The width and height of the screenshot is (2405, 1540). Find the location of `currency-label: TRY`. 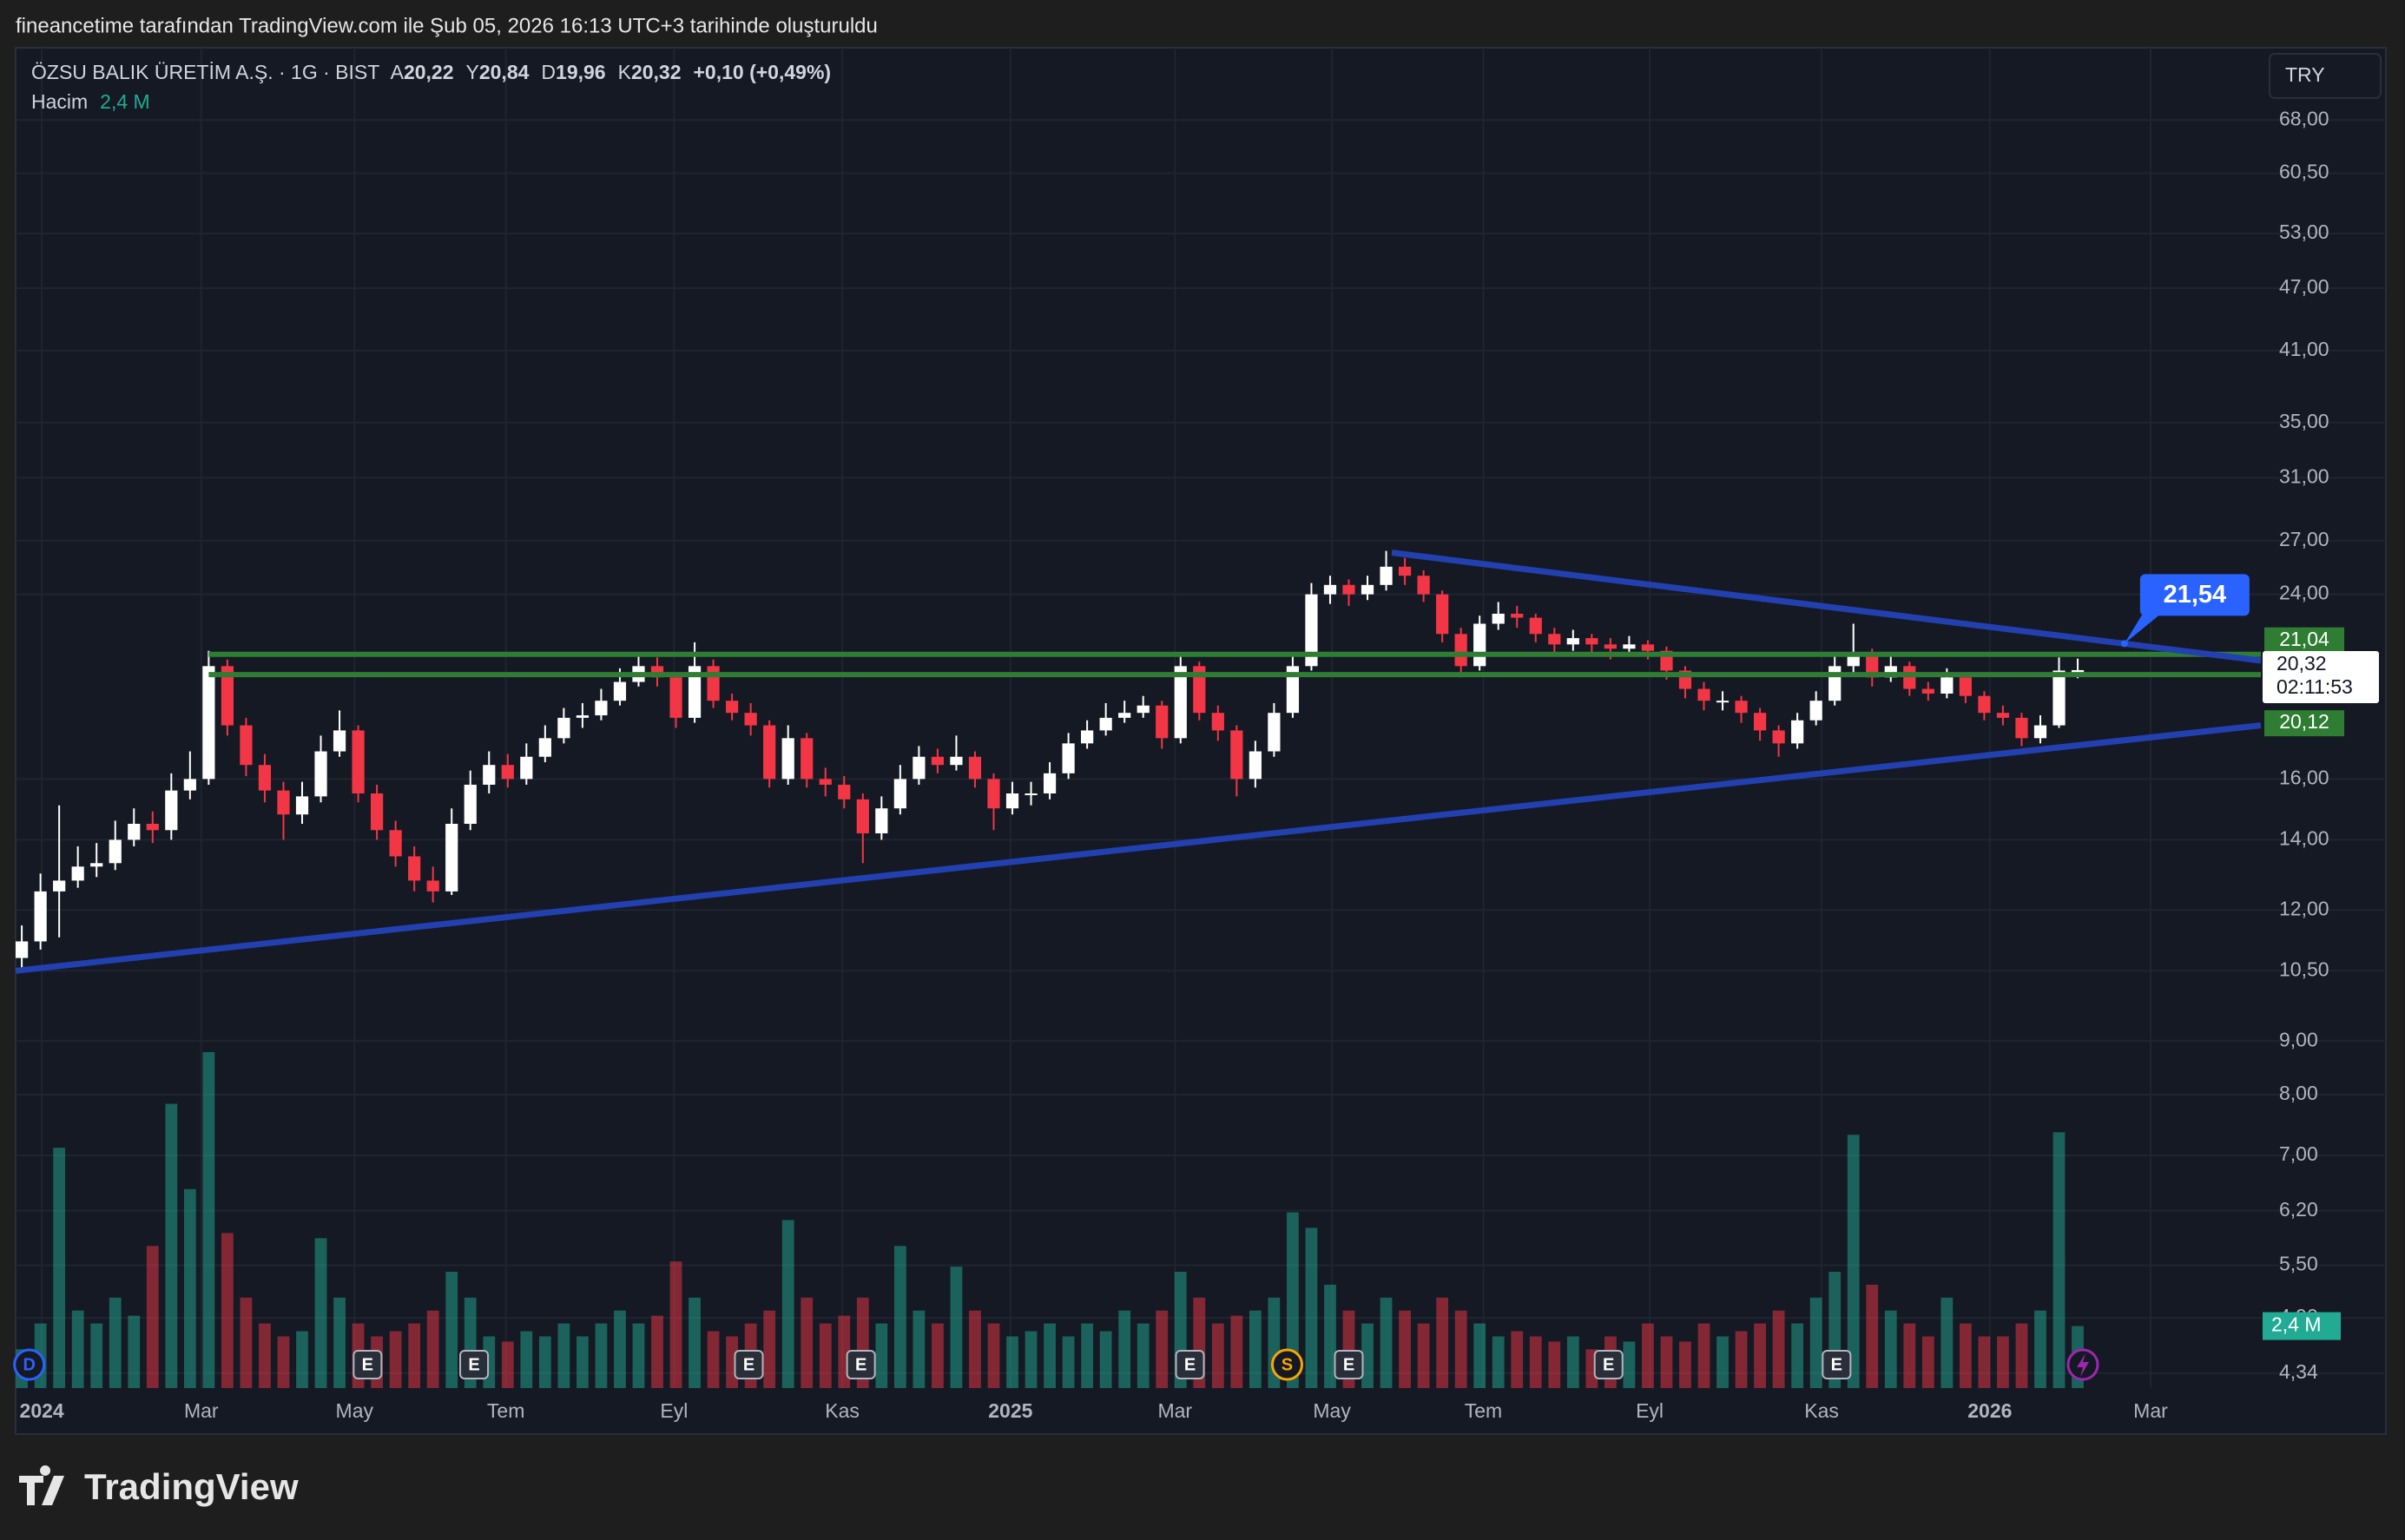

currency-label: TRY is located at coordinates (2305, 75).